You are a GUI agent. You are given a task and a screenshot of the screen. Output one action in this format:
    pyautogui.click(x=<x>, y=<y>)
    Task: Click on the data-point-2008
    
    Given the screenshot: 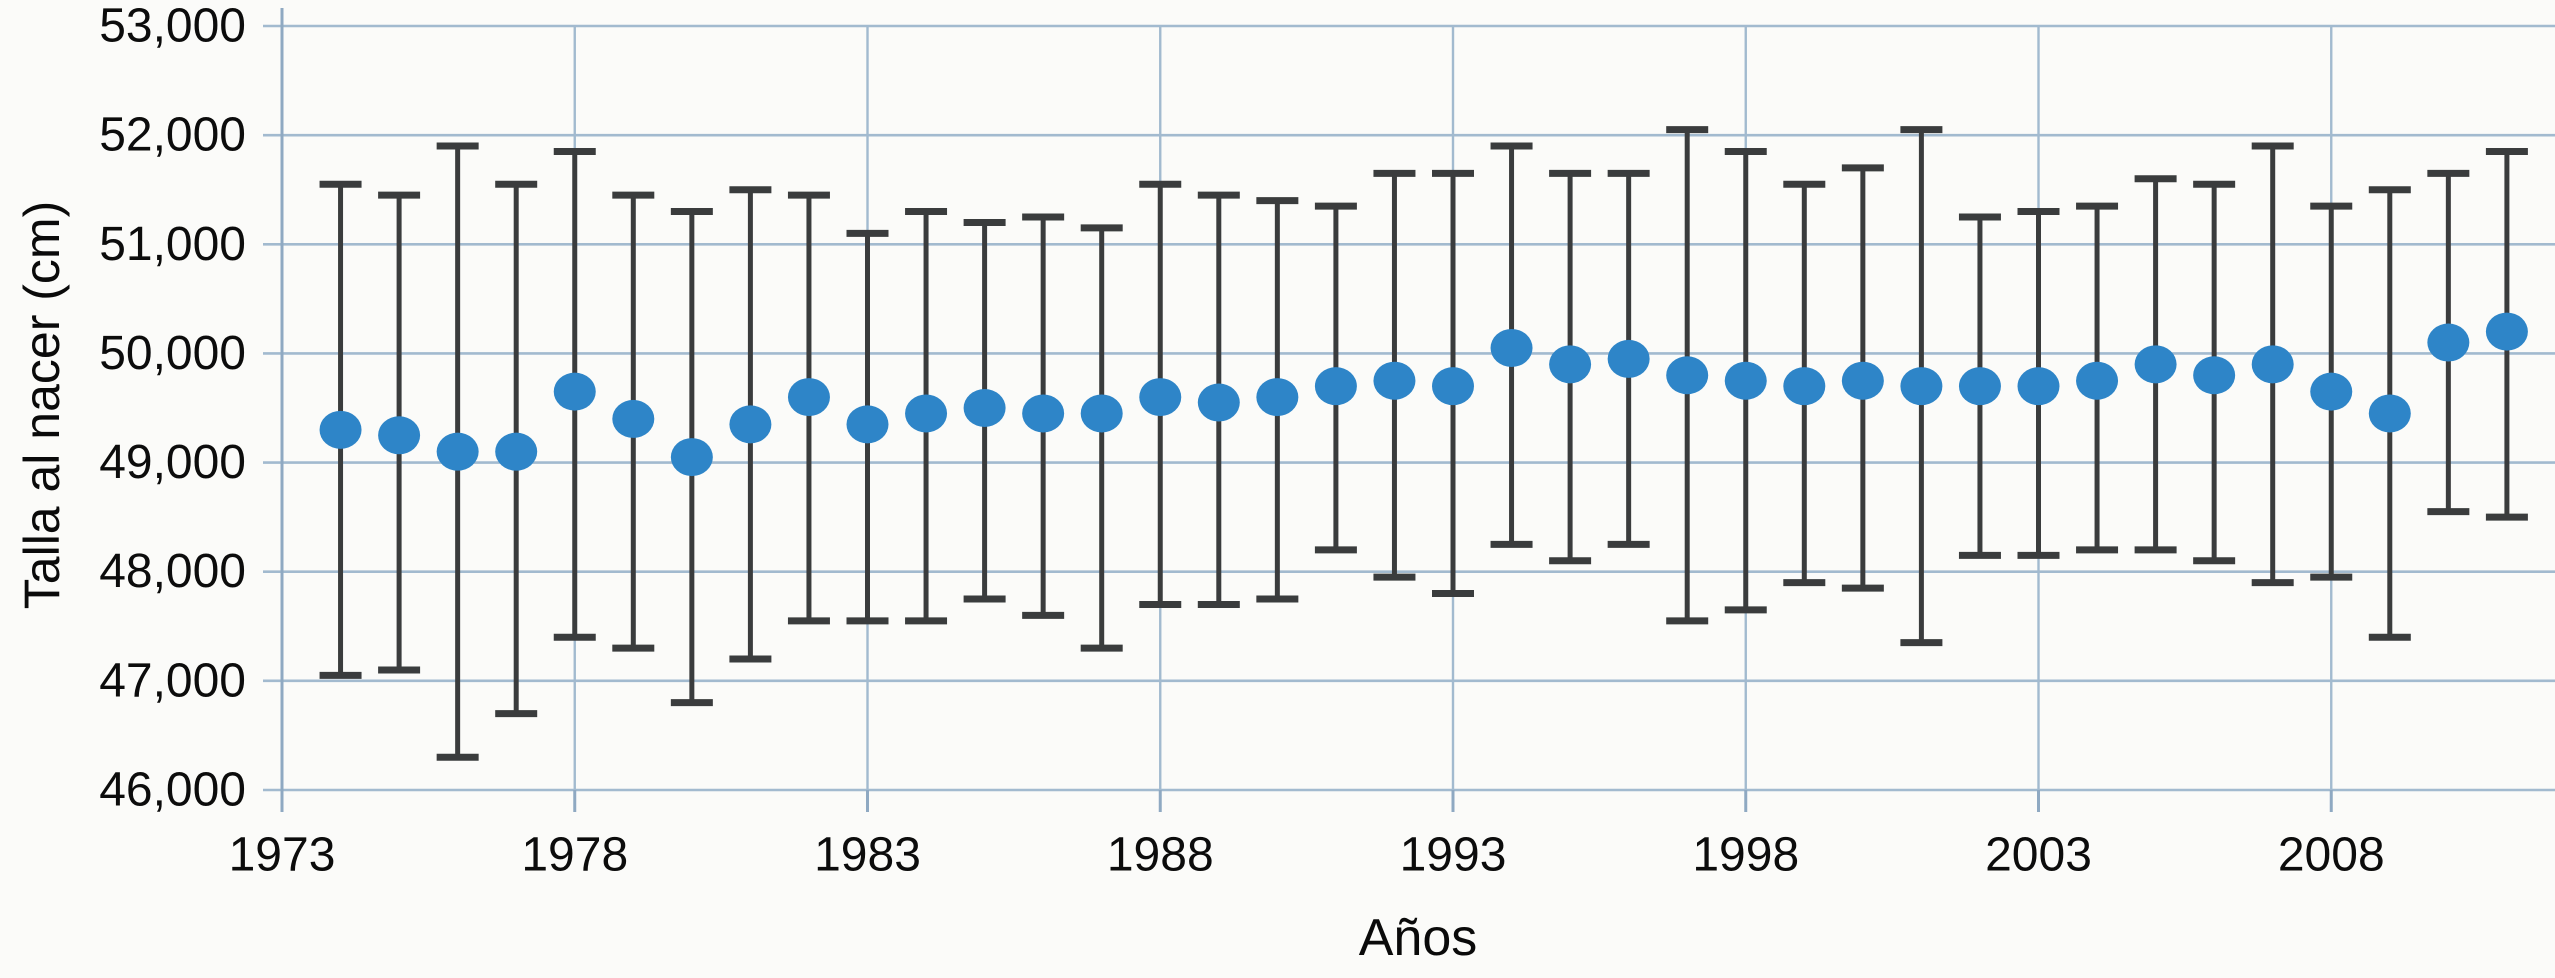 What is the action you would take?
    pyautogui.click(x=2331, y=391)
    